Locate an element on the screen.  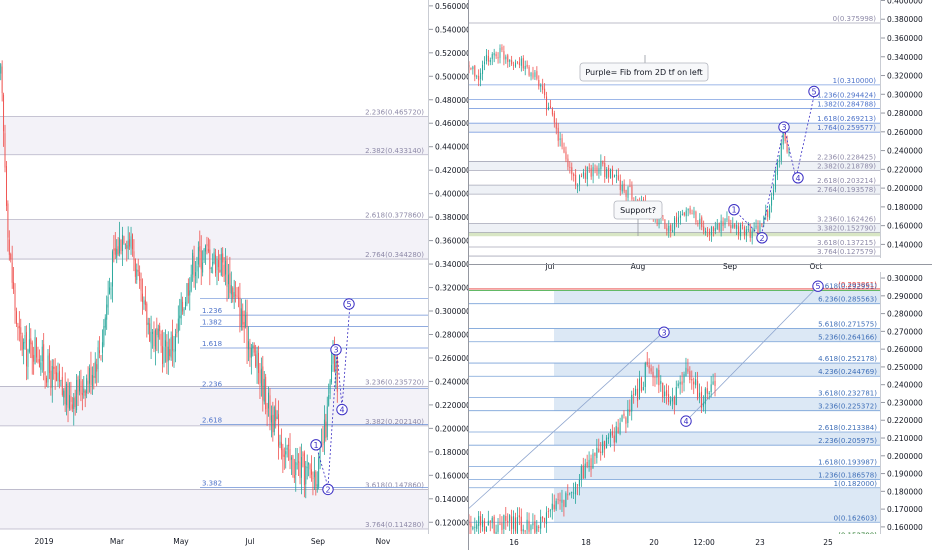
wave-1-label: 1 is located at coordinates (315, 445).